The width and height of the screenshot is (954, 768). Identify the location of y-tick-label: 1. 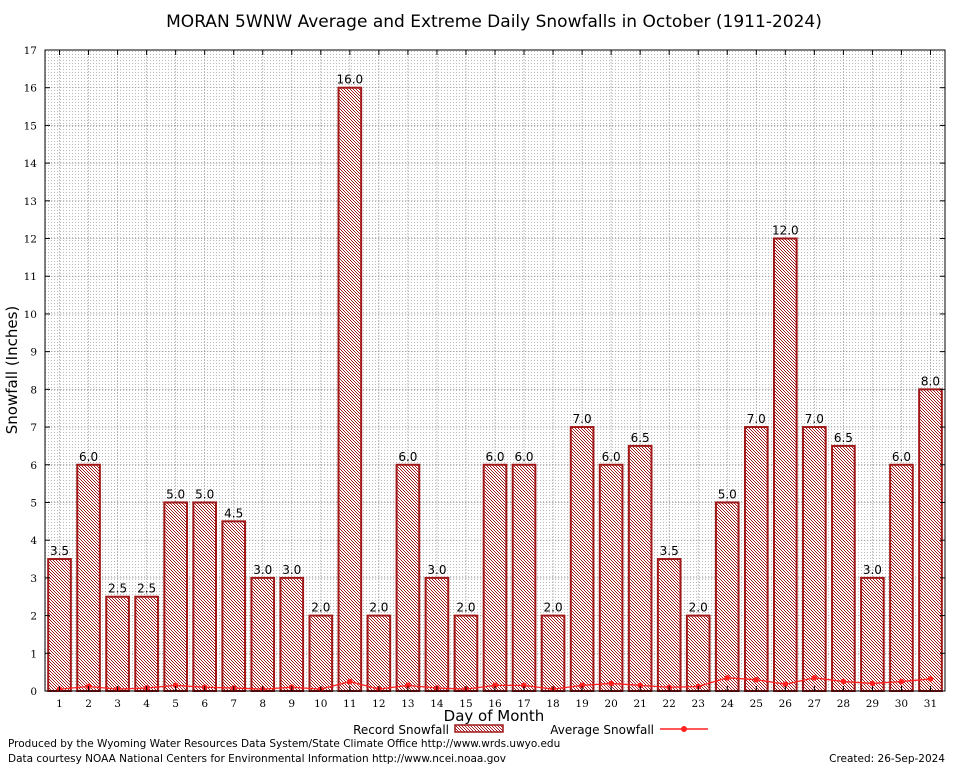
(33, 654).